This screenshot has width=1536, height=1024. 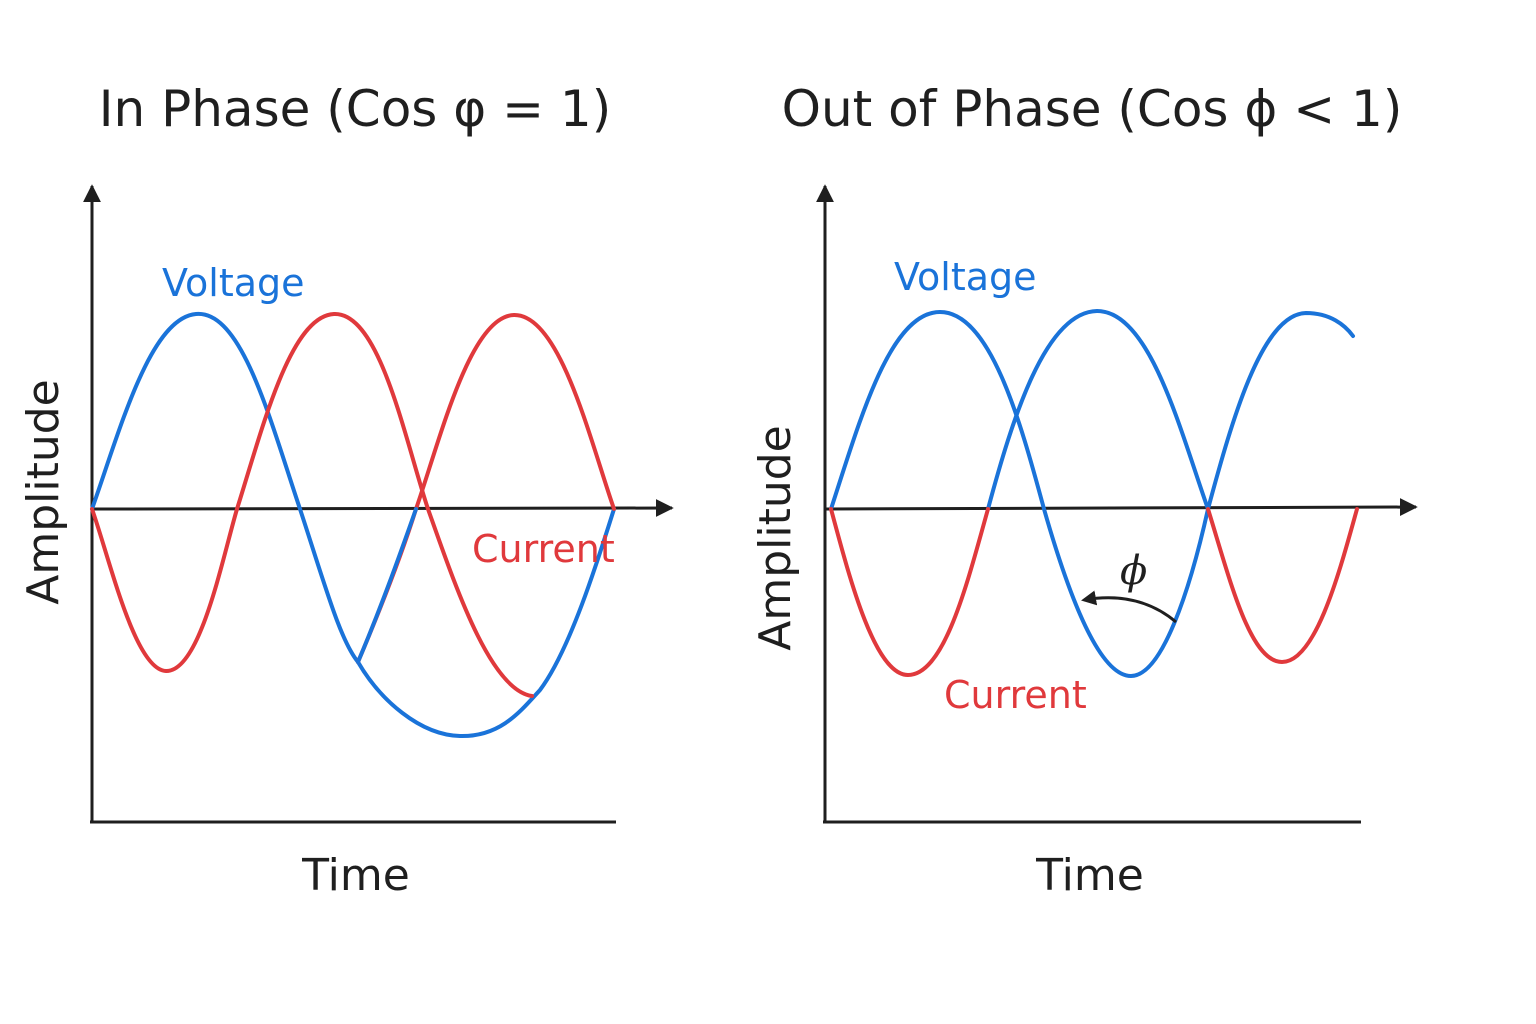 What do you see at coordinates (909, 592) in the screenshot?
I see `out-of-phase-current-wave` at bounding box center [909, 592].